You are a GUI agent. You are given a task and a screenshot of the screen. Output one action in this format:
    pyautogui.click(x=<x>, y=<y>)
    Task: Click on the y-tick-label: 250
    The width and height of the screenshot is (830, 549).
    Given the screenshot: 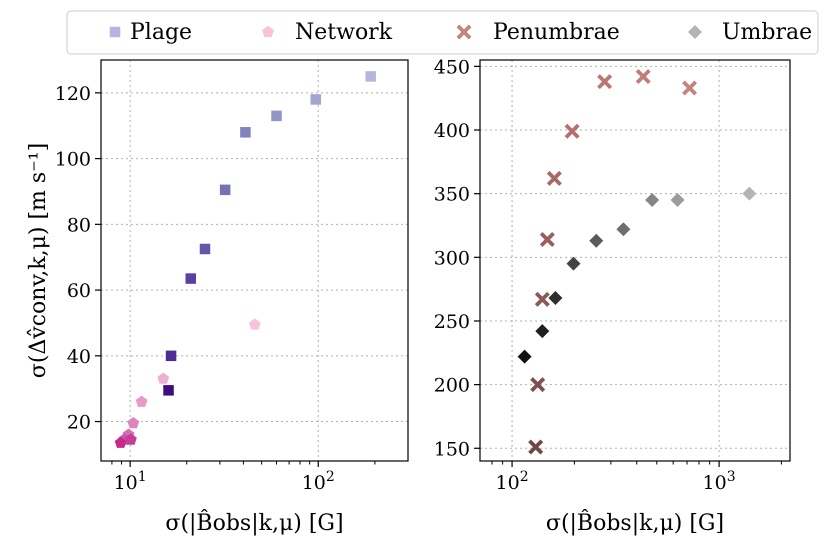 What is the action you would take?
    pyautogui.click(x=452, y=322)
    